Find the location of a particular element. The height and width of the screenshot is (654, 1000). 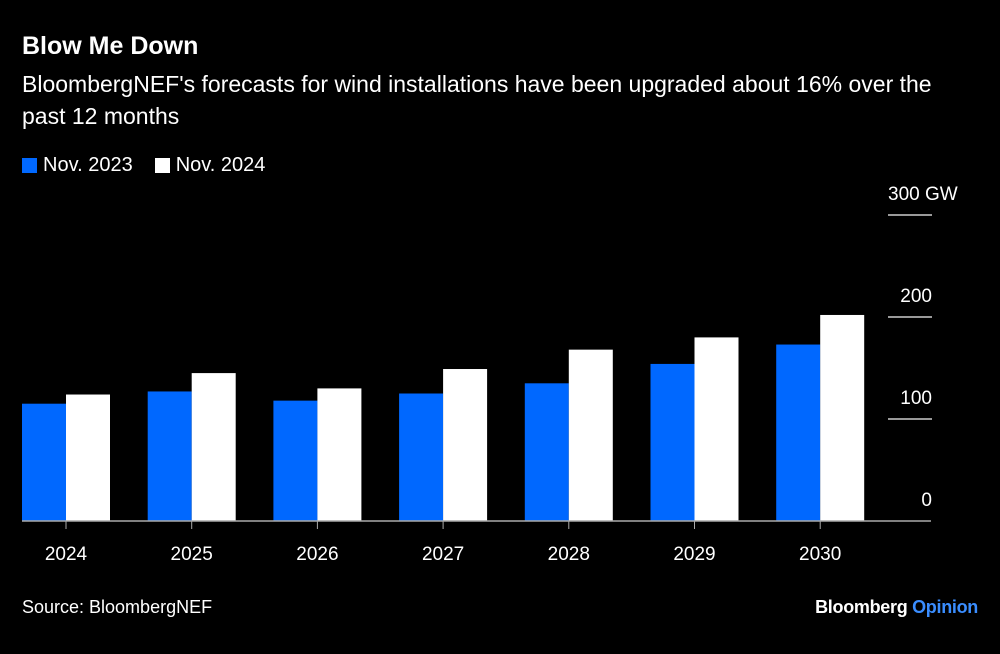

legend-item-nov-2023: Nov. 2023 is located at coordinates (77, 165).